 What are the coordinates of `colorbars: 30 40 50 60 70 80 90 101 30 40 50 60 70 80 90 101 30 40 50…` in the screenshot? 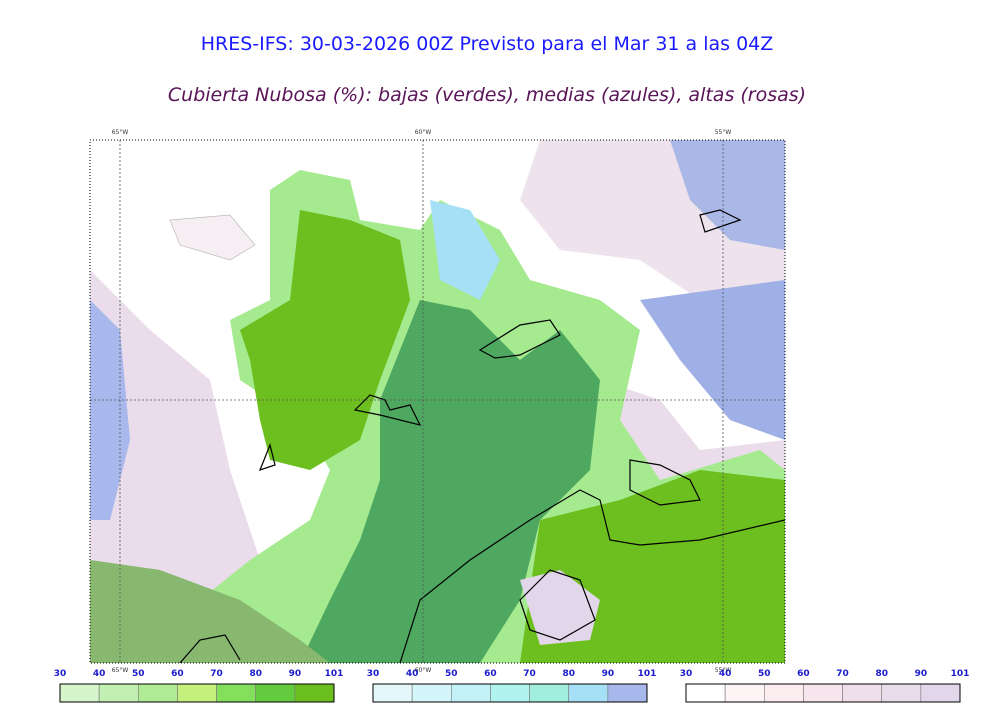 It's located at (512, 686).